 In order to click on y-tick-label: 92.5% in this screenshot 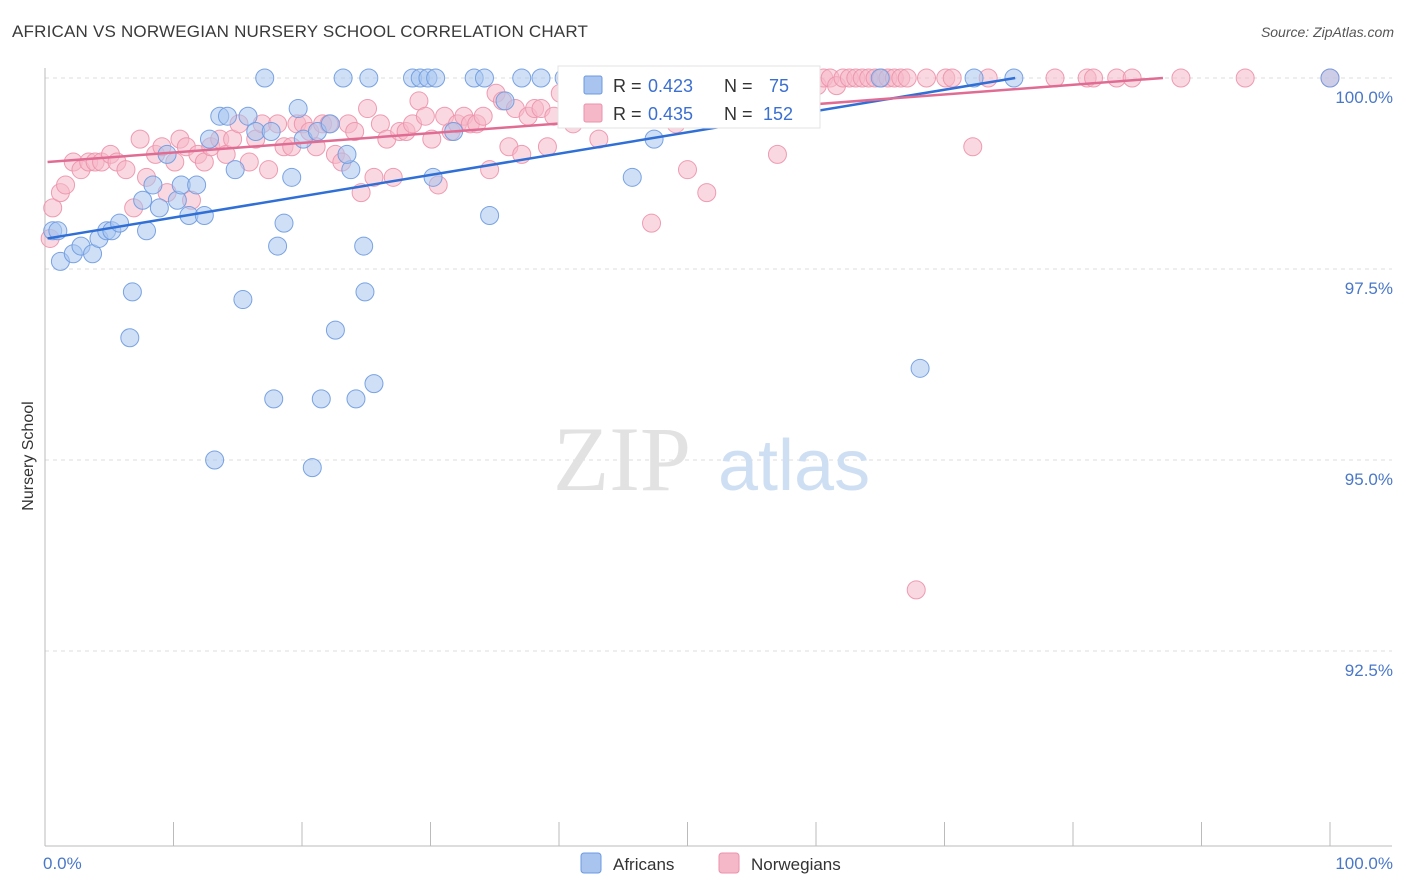, I will do `click(1369, 670)`.